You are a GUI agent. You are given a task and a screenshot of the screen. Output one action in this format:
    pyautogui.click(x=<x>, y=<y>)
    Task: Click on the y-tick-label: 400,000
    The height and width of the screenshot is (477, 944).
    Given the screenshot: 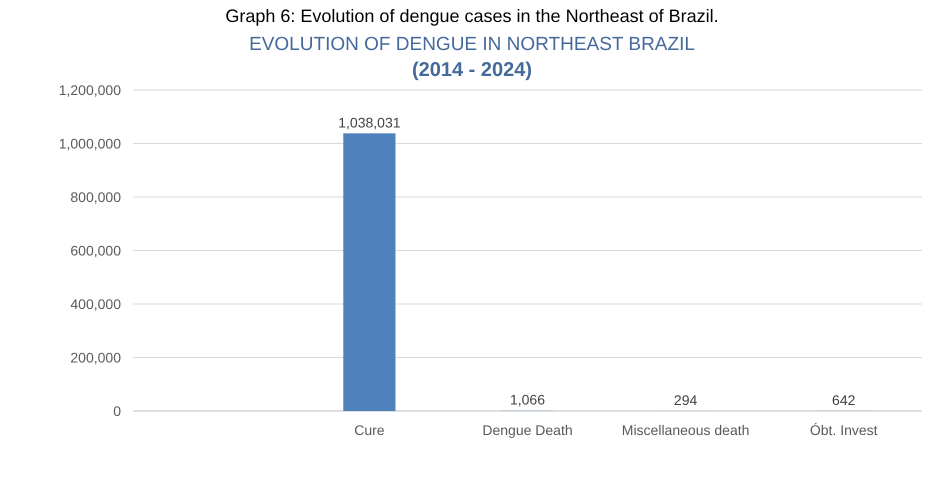 What is the action you would take?
    pyautogui.click(x=96, y=304)
    